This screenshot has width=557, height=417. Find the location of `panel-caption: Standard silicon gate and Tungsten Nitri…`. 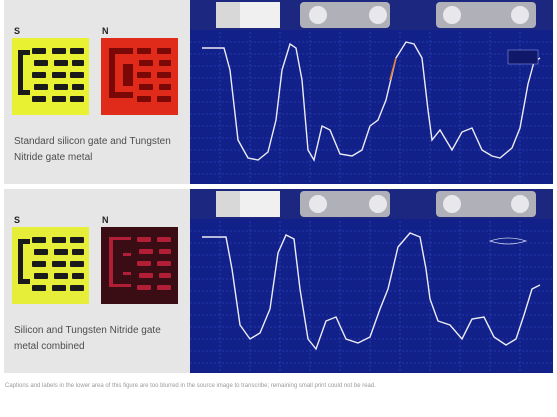

panel-caption: Standard silicon gate and Tungsten Nitri… is located at coordinates (92, 149).